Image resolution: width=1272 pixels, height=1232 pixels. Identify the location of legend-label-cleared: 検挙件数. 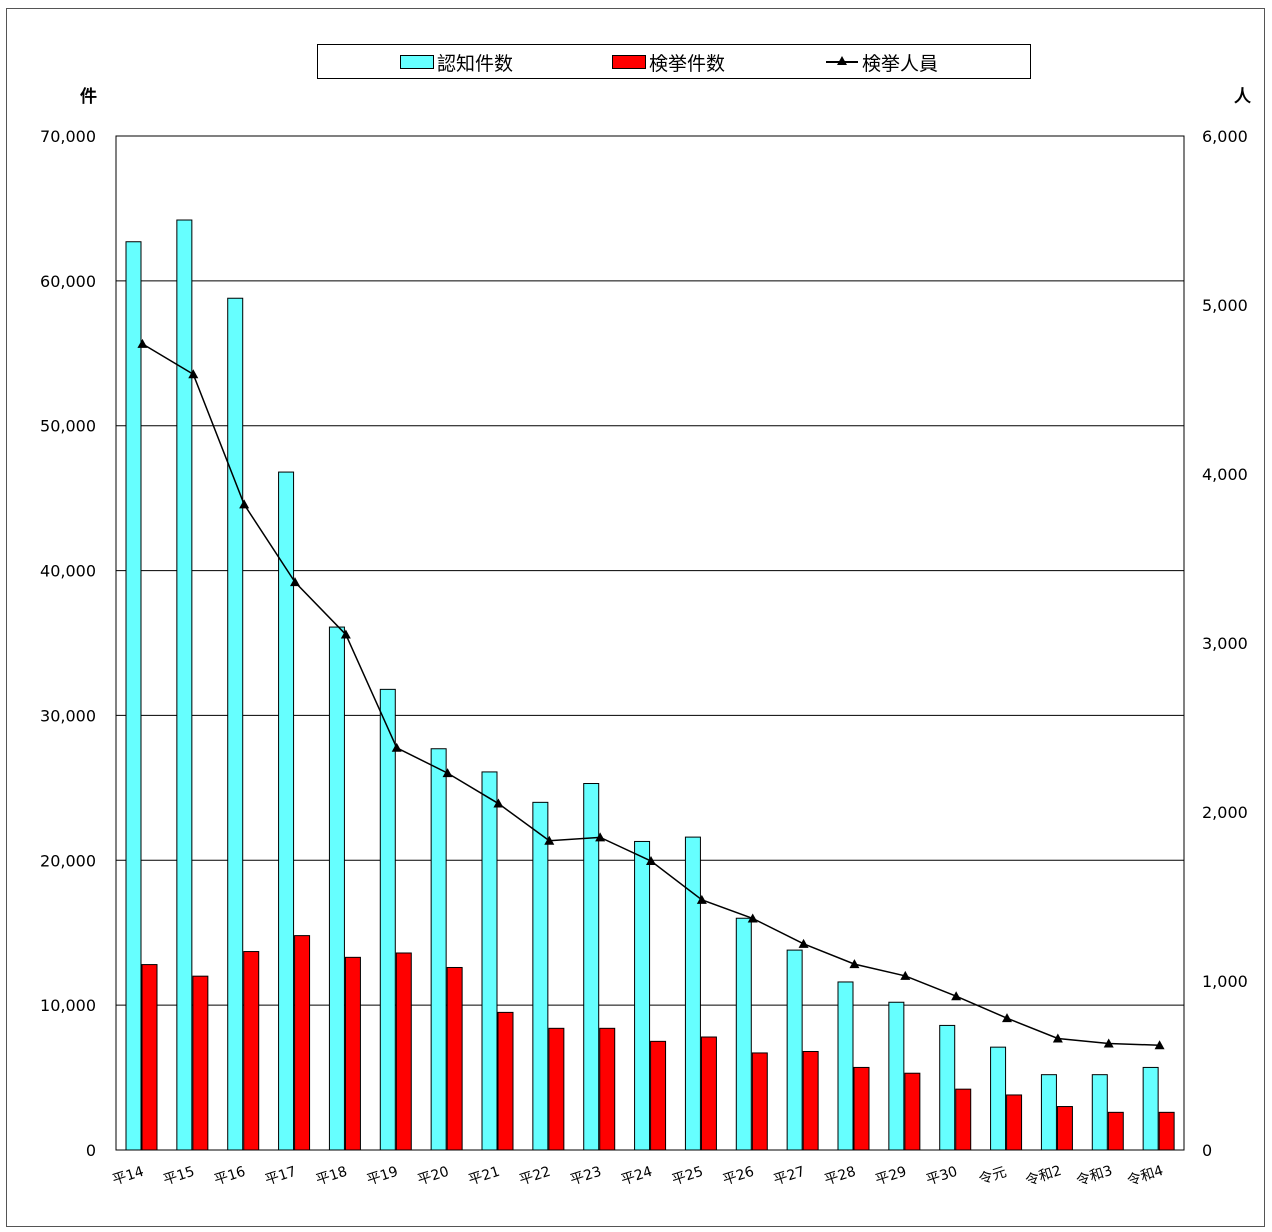
(687, 63).